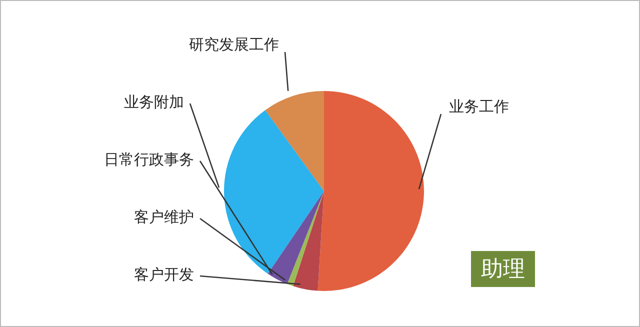  What do you see at coordinates (154, 101) in the screenshot?
I see `slice-label: 业务附加` at bounding box center [154, 101].